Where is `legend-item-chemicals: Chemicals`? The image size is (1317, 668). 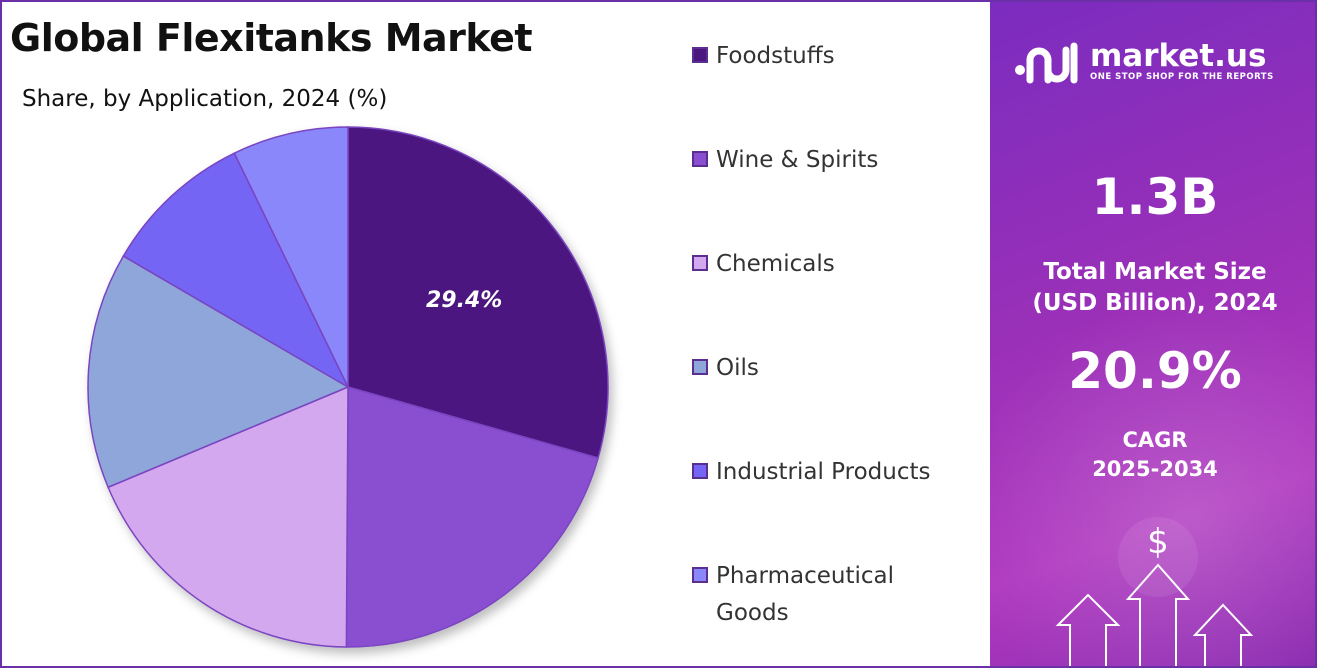
legend-item-chemicals: Chemicals is located at coordinates (824, 264).